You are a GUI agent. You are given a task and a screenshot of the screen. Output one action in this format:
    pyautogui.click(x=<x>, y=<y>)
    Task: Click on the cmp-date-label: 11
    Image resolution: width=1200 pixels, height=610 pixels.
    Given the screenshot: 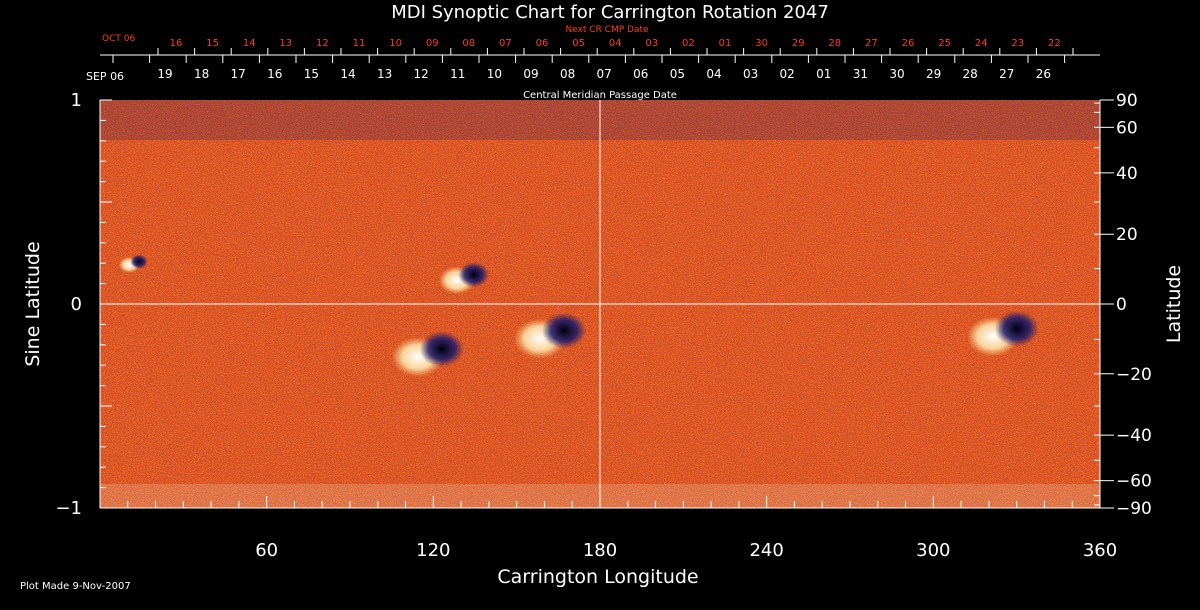 What is the action you would take?
    pyautogui.click(x=457, y=74)
    